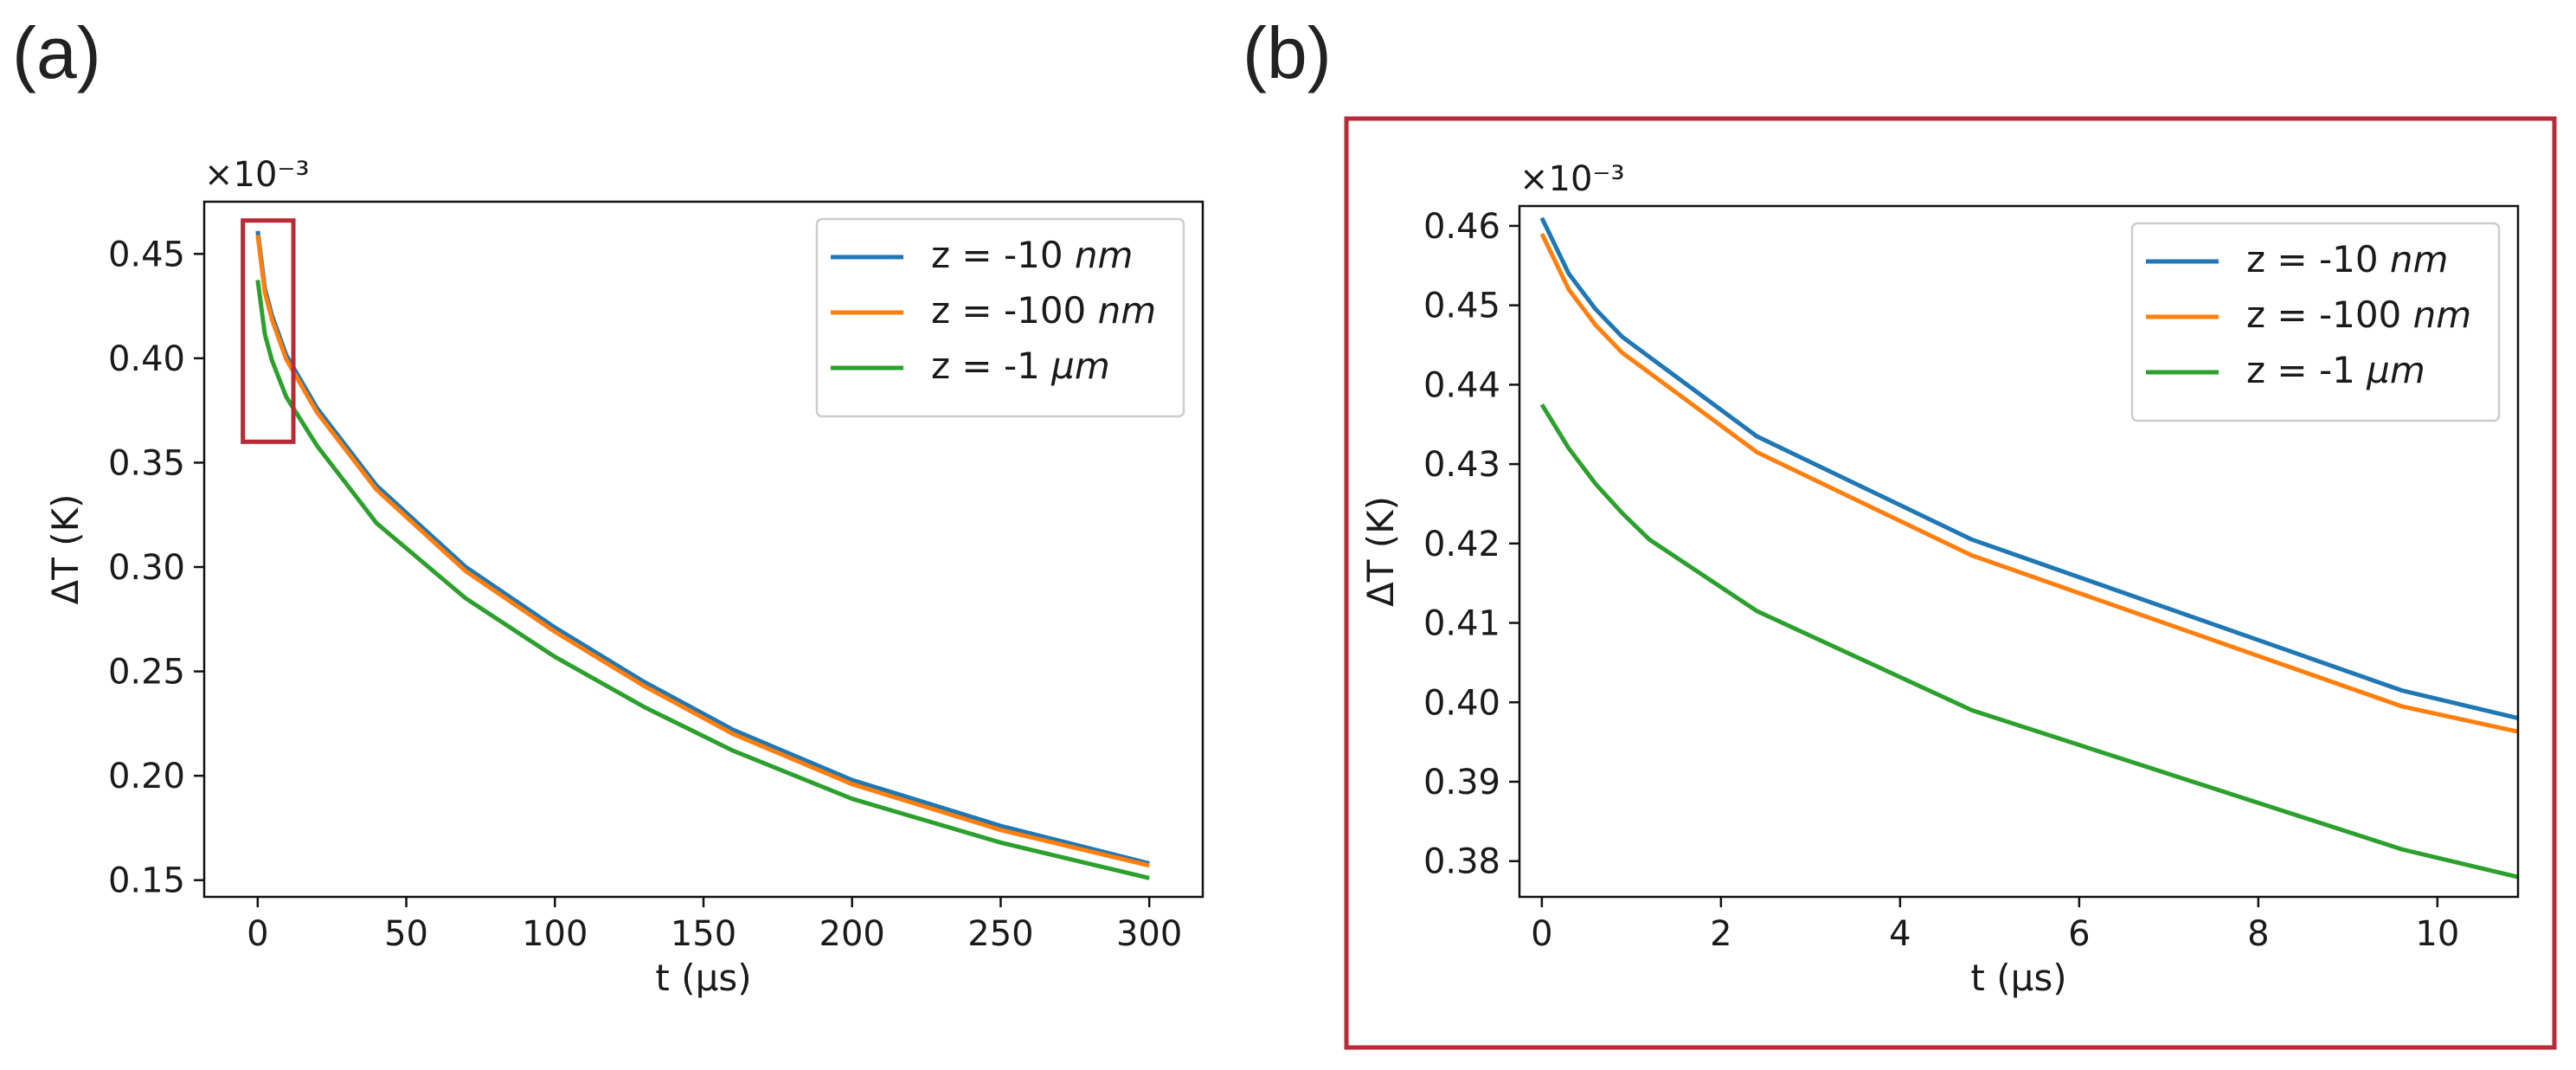  I want to click on zoom-region-box, so click(268, 331).